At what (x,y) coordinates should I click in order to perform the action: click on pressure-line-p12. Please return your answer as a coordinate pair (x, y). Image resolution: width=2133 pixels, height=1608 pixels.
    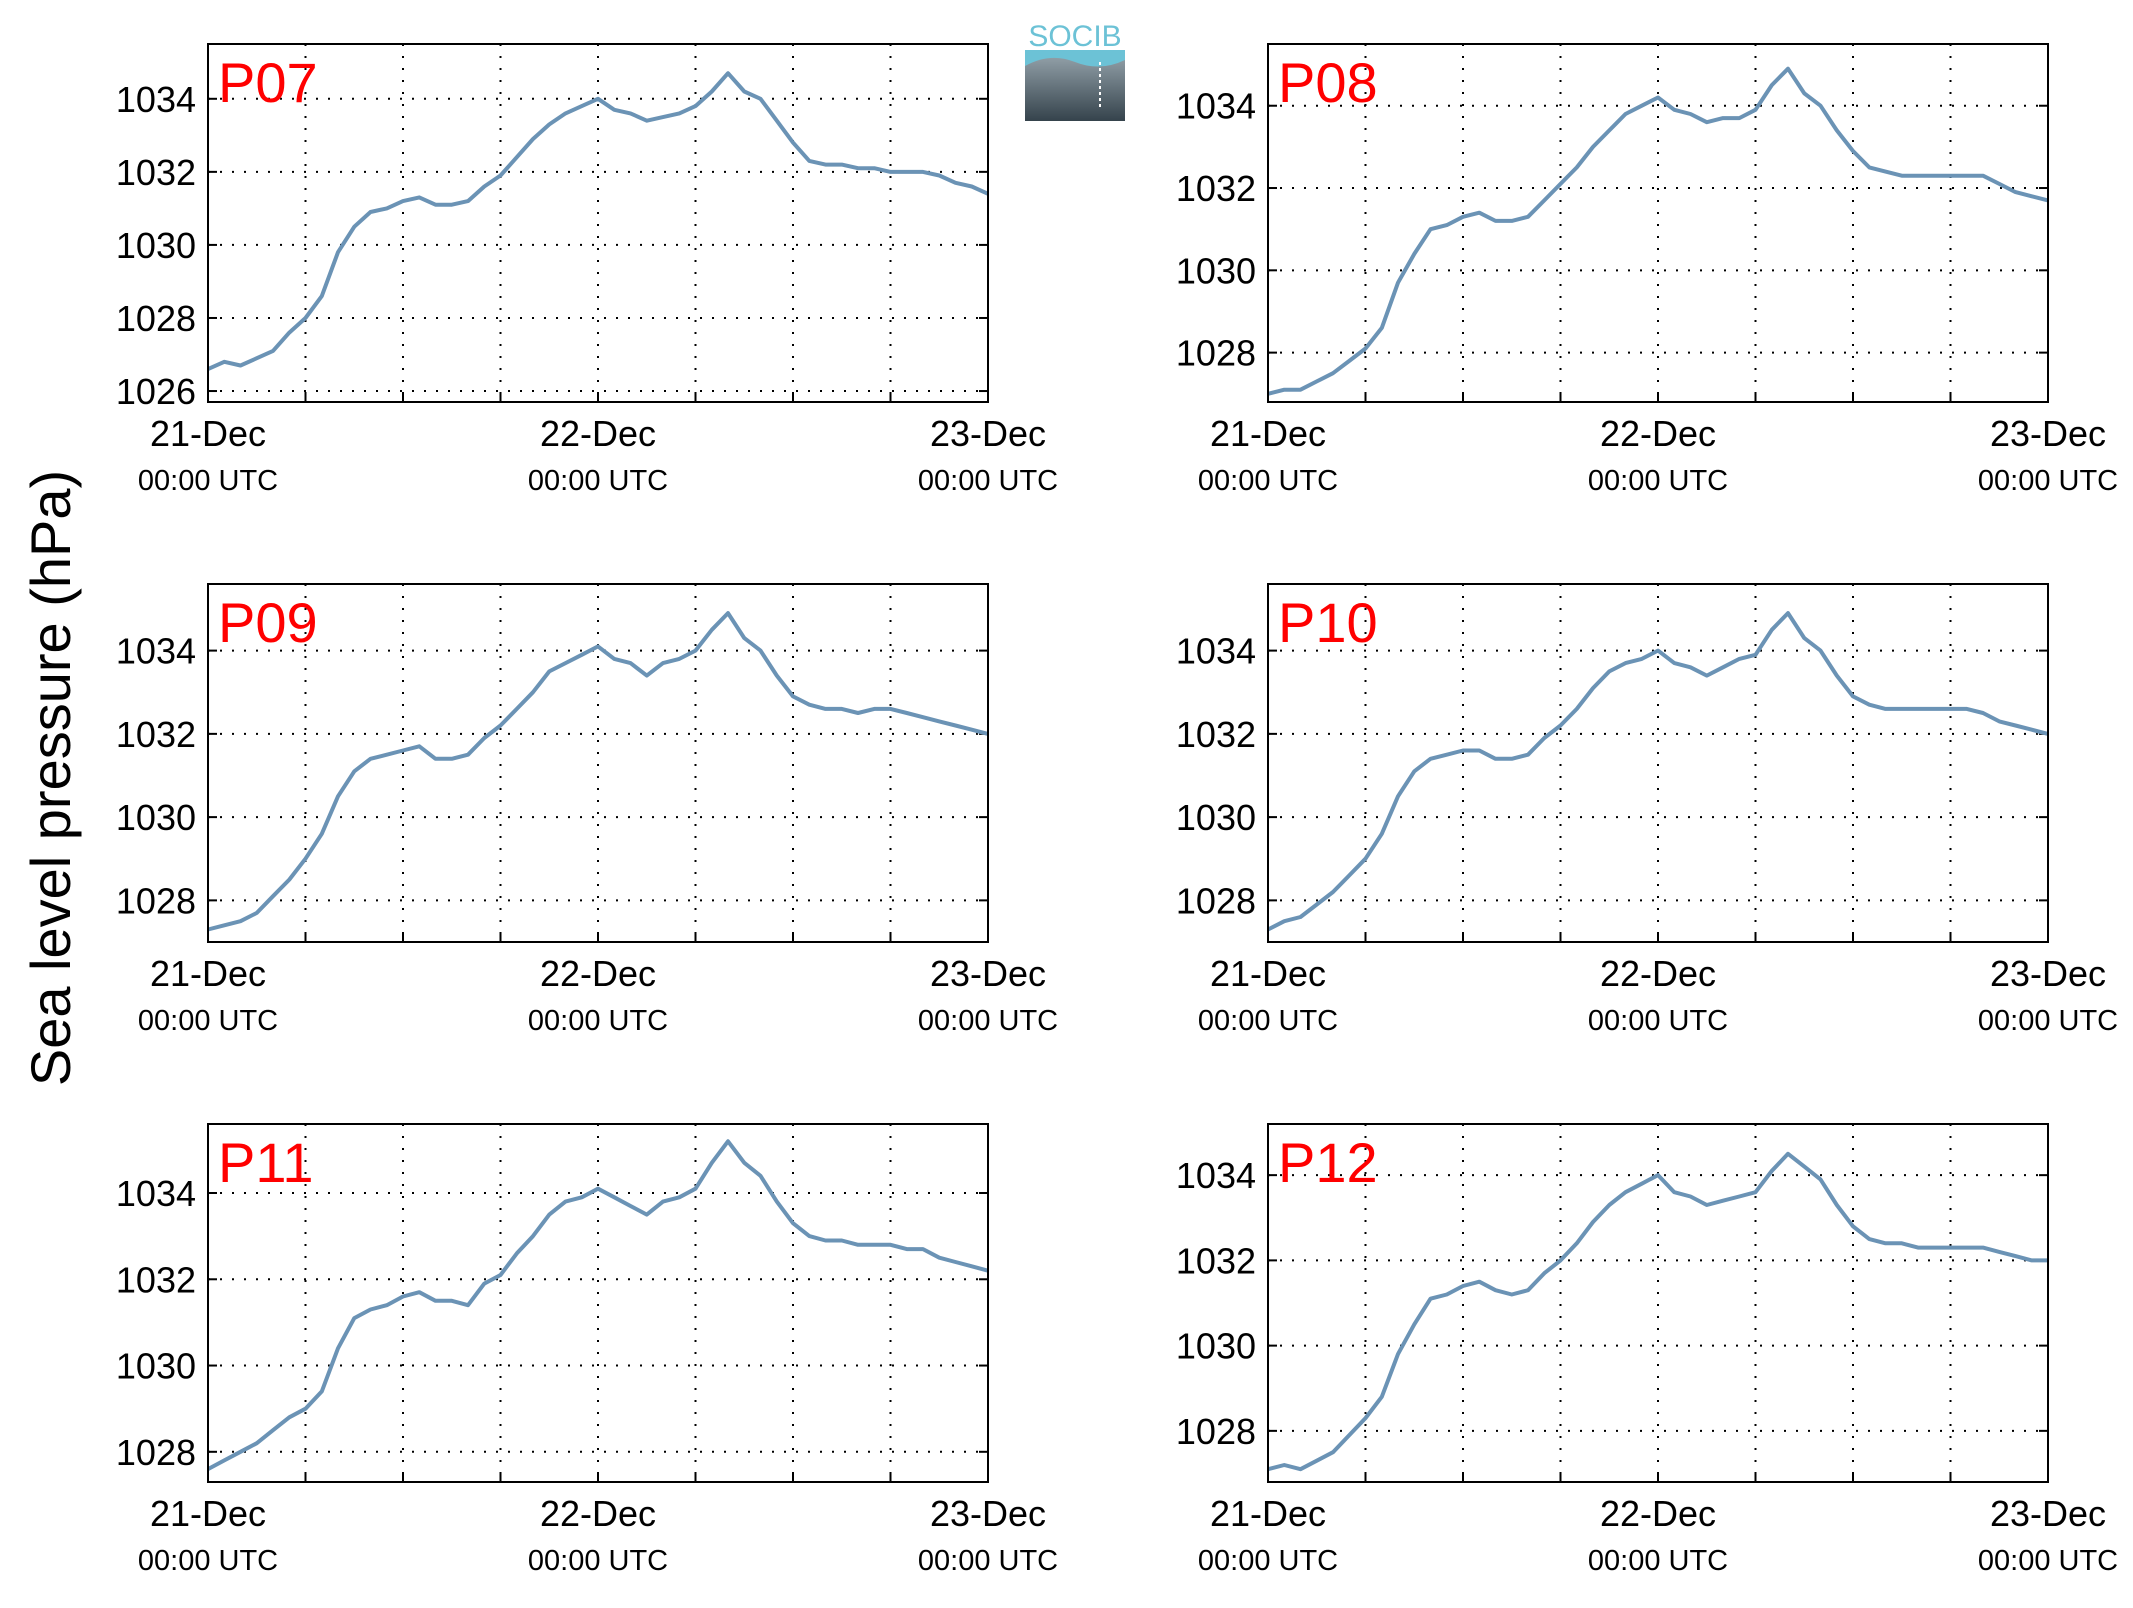
    Looking at the image, I should click on (1657, 1311).